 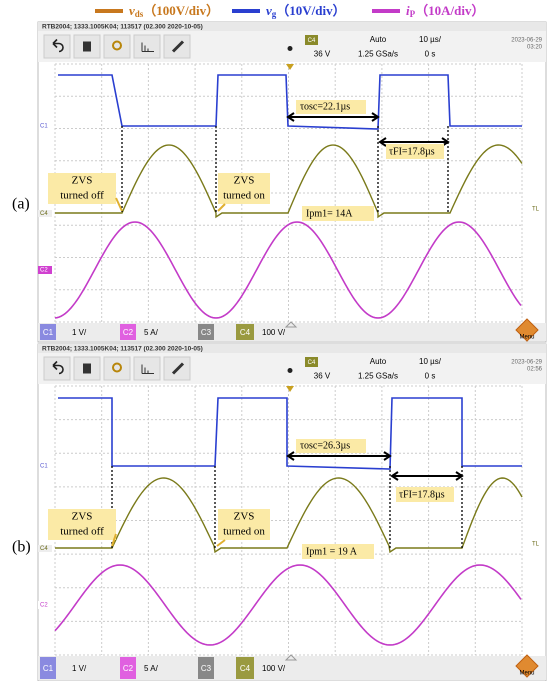 I want to click on bottom-c4-scale: 100 V/, so click(x=274, y=668).